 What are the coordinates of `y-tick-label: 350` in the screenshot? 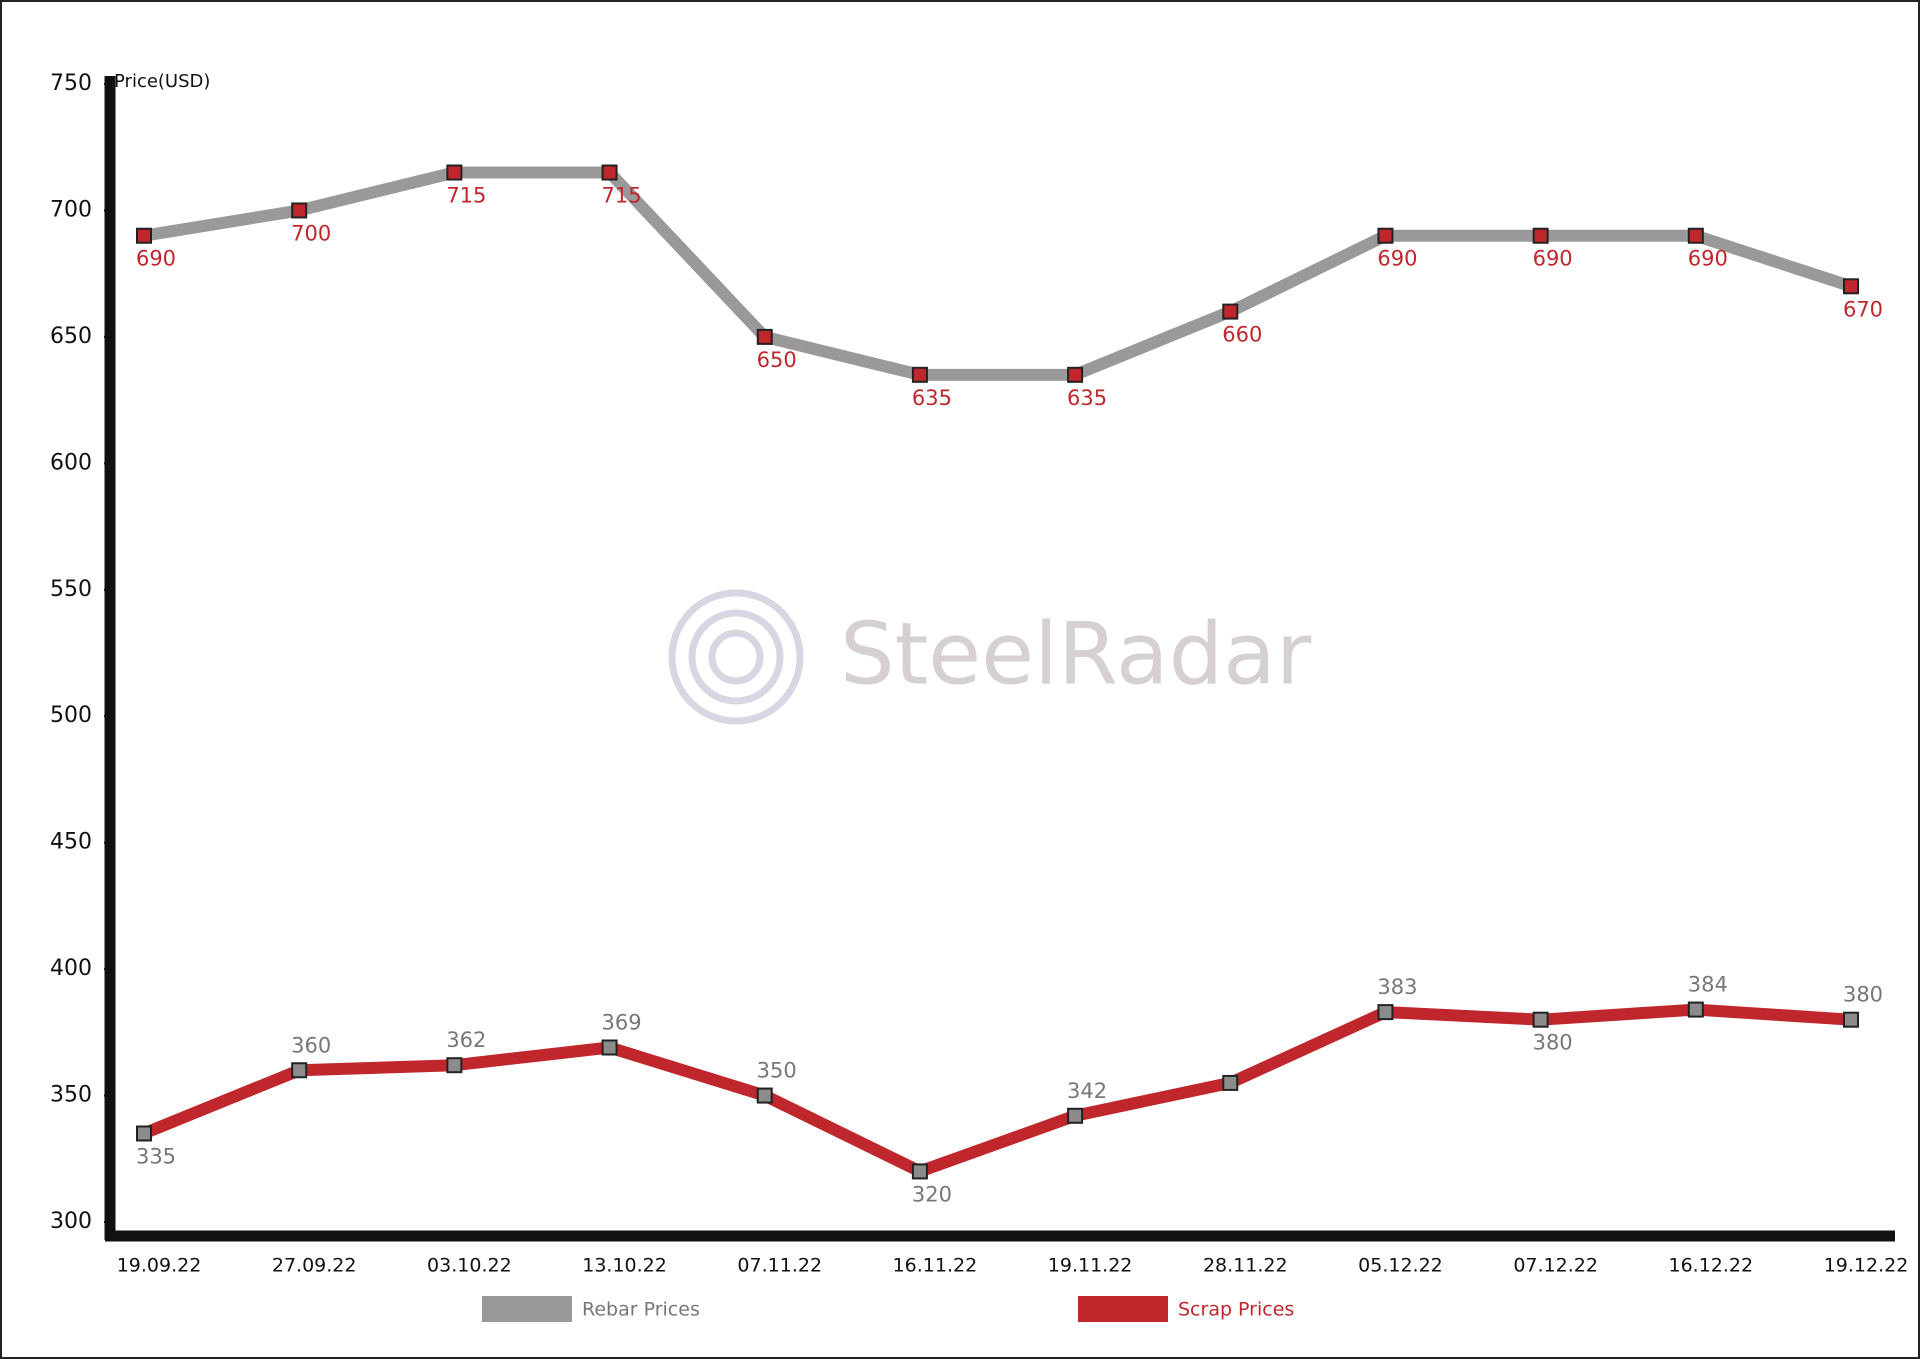 It's located at (71, 1095).